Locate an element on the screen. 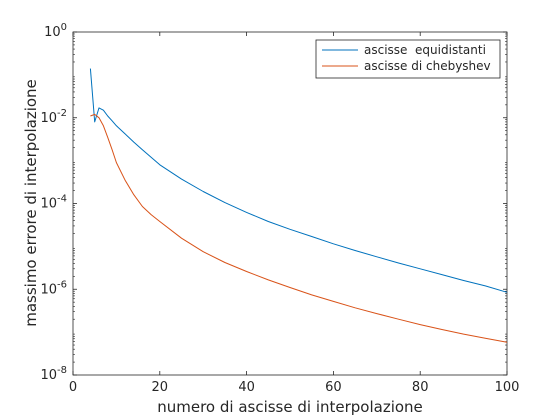 This screenshot has width=560, height=420. legend-box is located at coordinates (408, 59).